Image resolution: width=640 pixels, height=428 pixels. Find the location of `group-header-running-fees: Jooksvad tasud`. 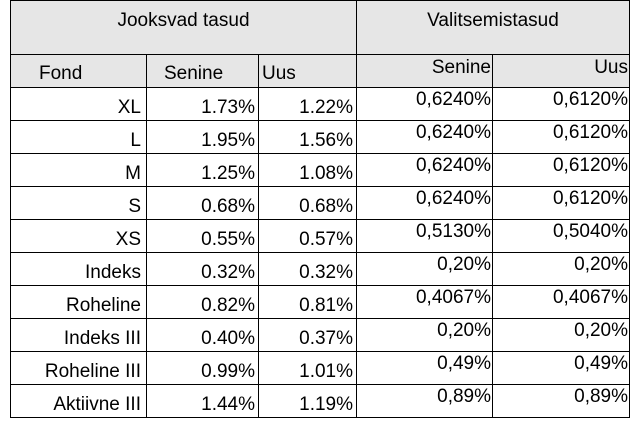

group-header-running-fees: Jooksvad tasud is located at coordinates (183, 27).